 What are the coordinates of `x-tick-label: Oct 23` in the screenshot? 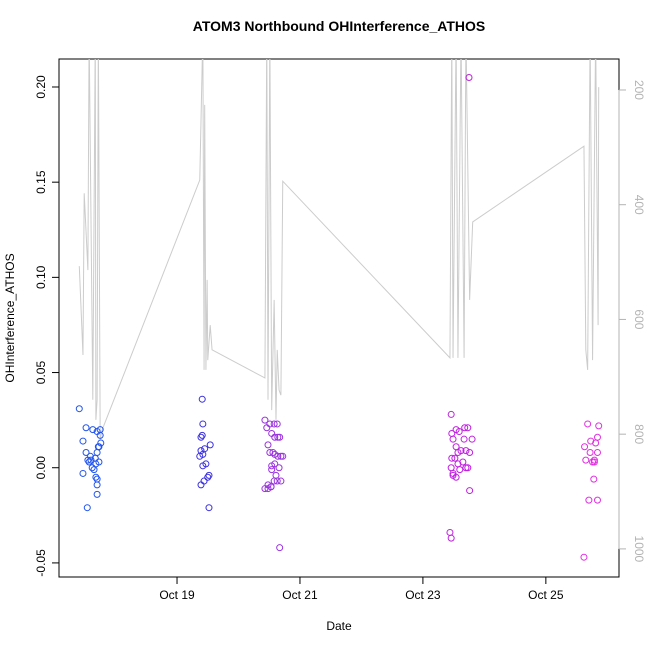 It's located at (423, 595).